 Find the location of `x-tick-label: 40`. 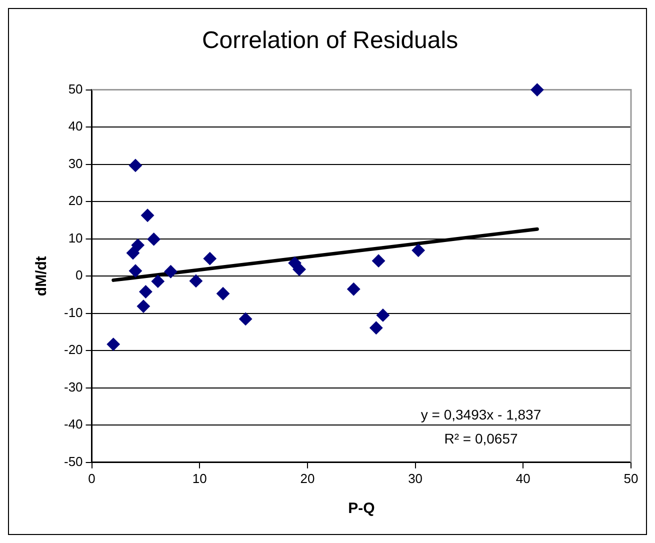

x-tick-label: 40 is located at coordinates (523, 478).